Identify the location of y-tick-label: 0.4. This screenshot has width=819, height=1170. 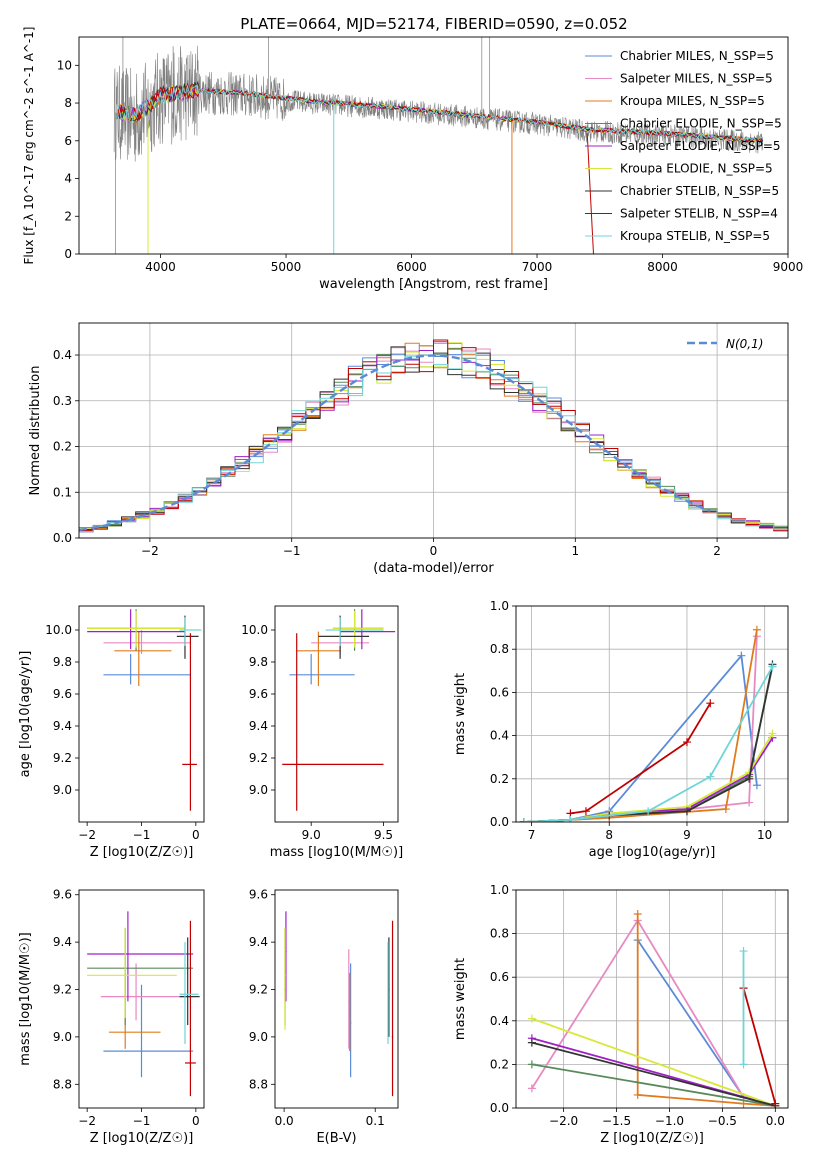
(499, 1021).